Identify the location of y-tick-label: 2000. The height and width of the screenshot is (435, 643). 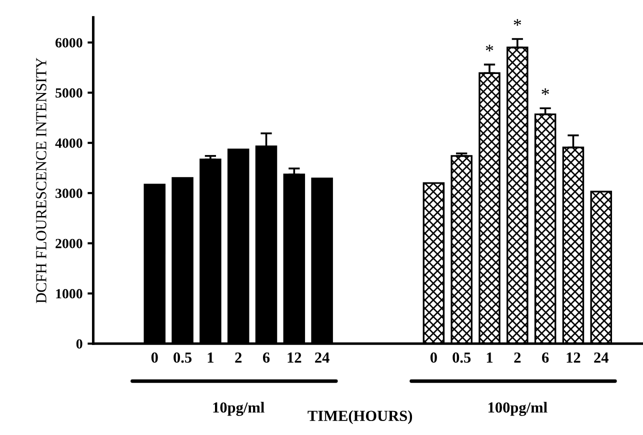
(69, 243).